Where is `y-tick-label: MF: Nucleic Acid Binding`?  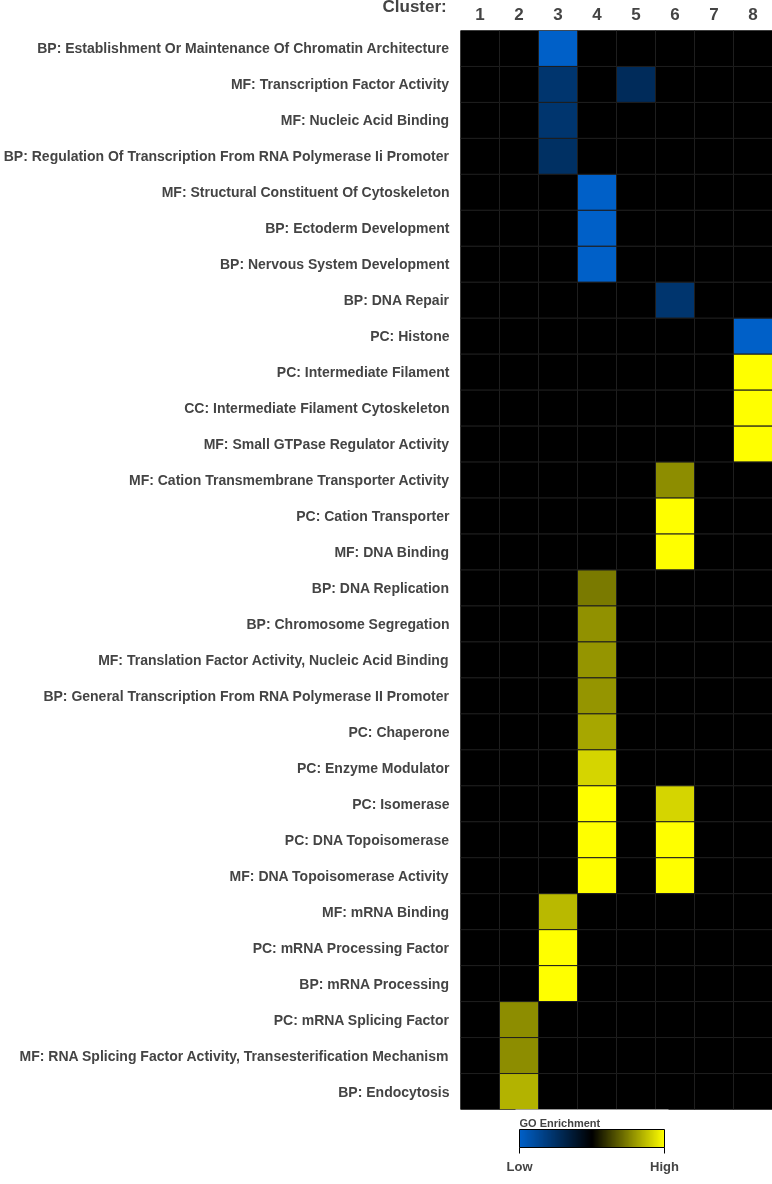
y-tick-label: MF: Nucleic Acid Binding is located at coordinates (364, 120).